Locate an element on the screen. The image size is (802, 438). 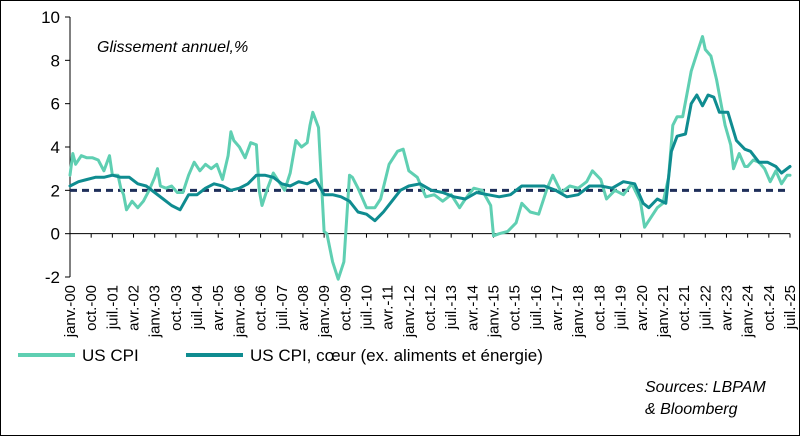
x-tick-label: avr.-17 is located at coordinates (557, 308).